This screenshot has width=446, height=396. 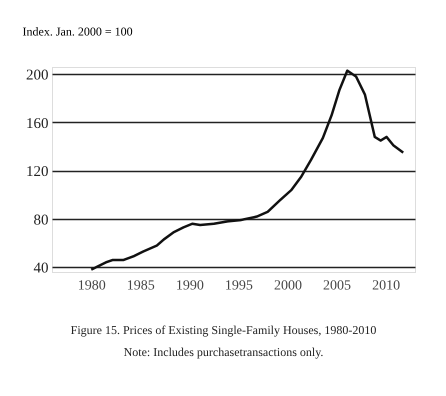 What do you see at coordinates (37, 172) in the screenshot?
I see `y-tick-label: 120` at bounding box center [37, 172].